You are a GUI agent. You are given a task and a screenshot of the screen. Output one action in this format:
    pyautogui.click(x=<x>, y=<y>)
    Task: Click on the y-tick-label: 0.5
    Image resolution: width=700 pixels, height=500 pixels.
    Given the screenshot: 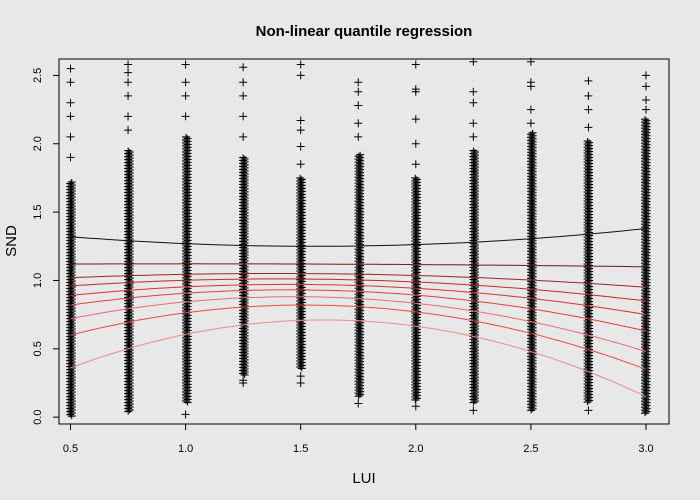 What is the action you would take?
    pyautogui.click(x=38, y=348)
    